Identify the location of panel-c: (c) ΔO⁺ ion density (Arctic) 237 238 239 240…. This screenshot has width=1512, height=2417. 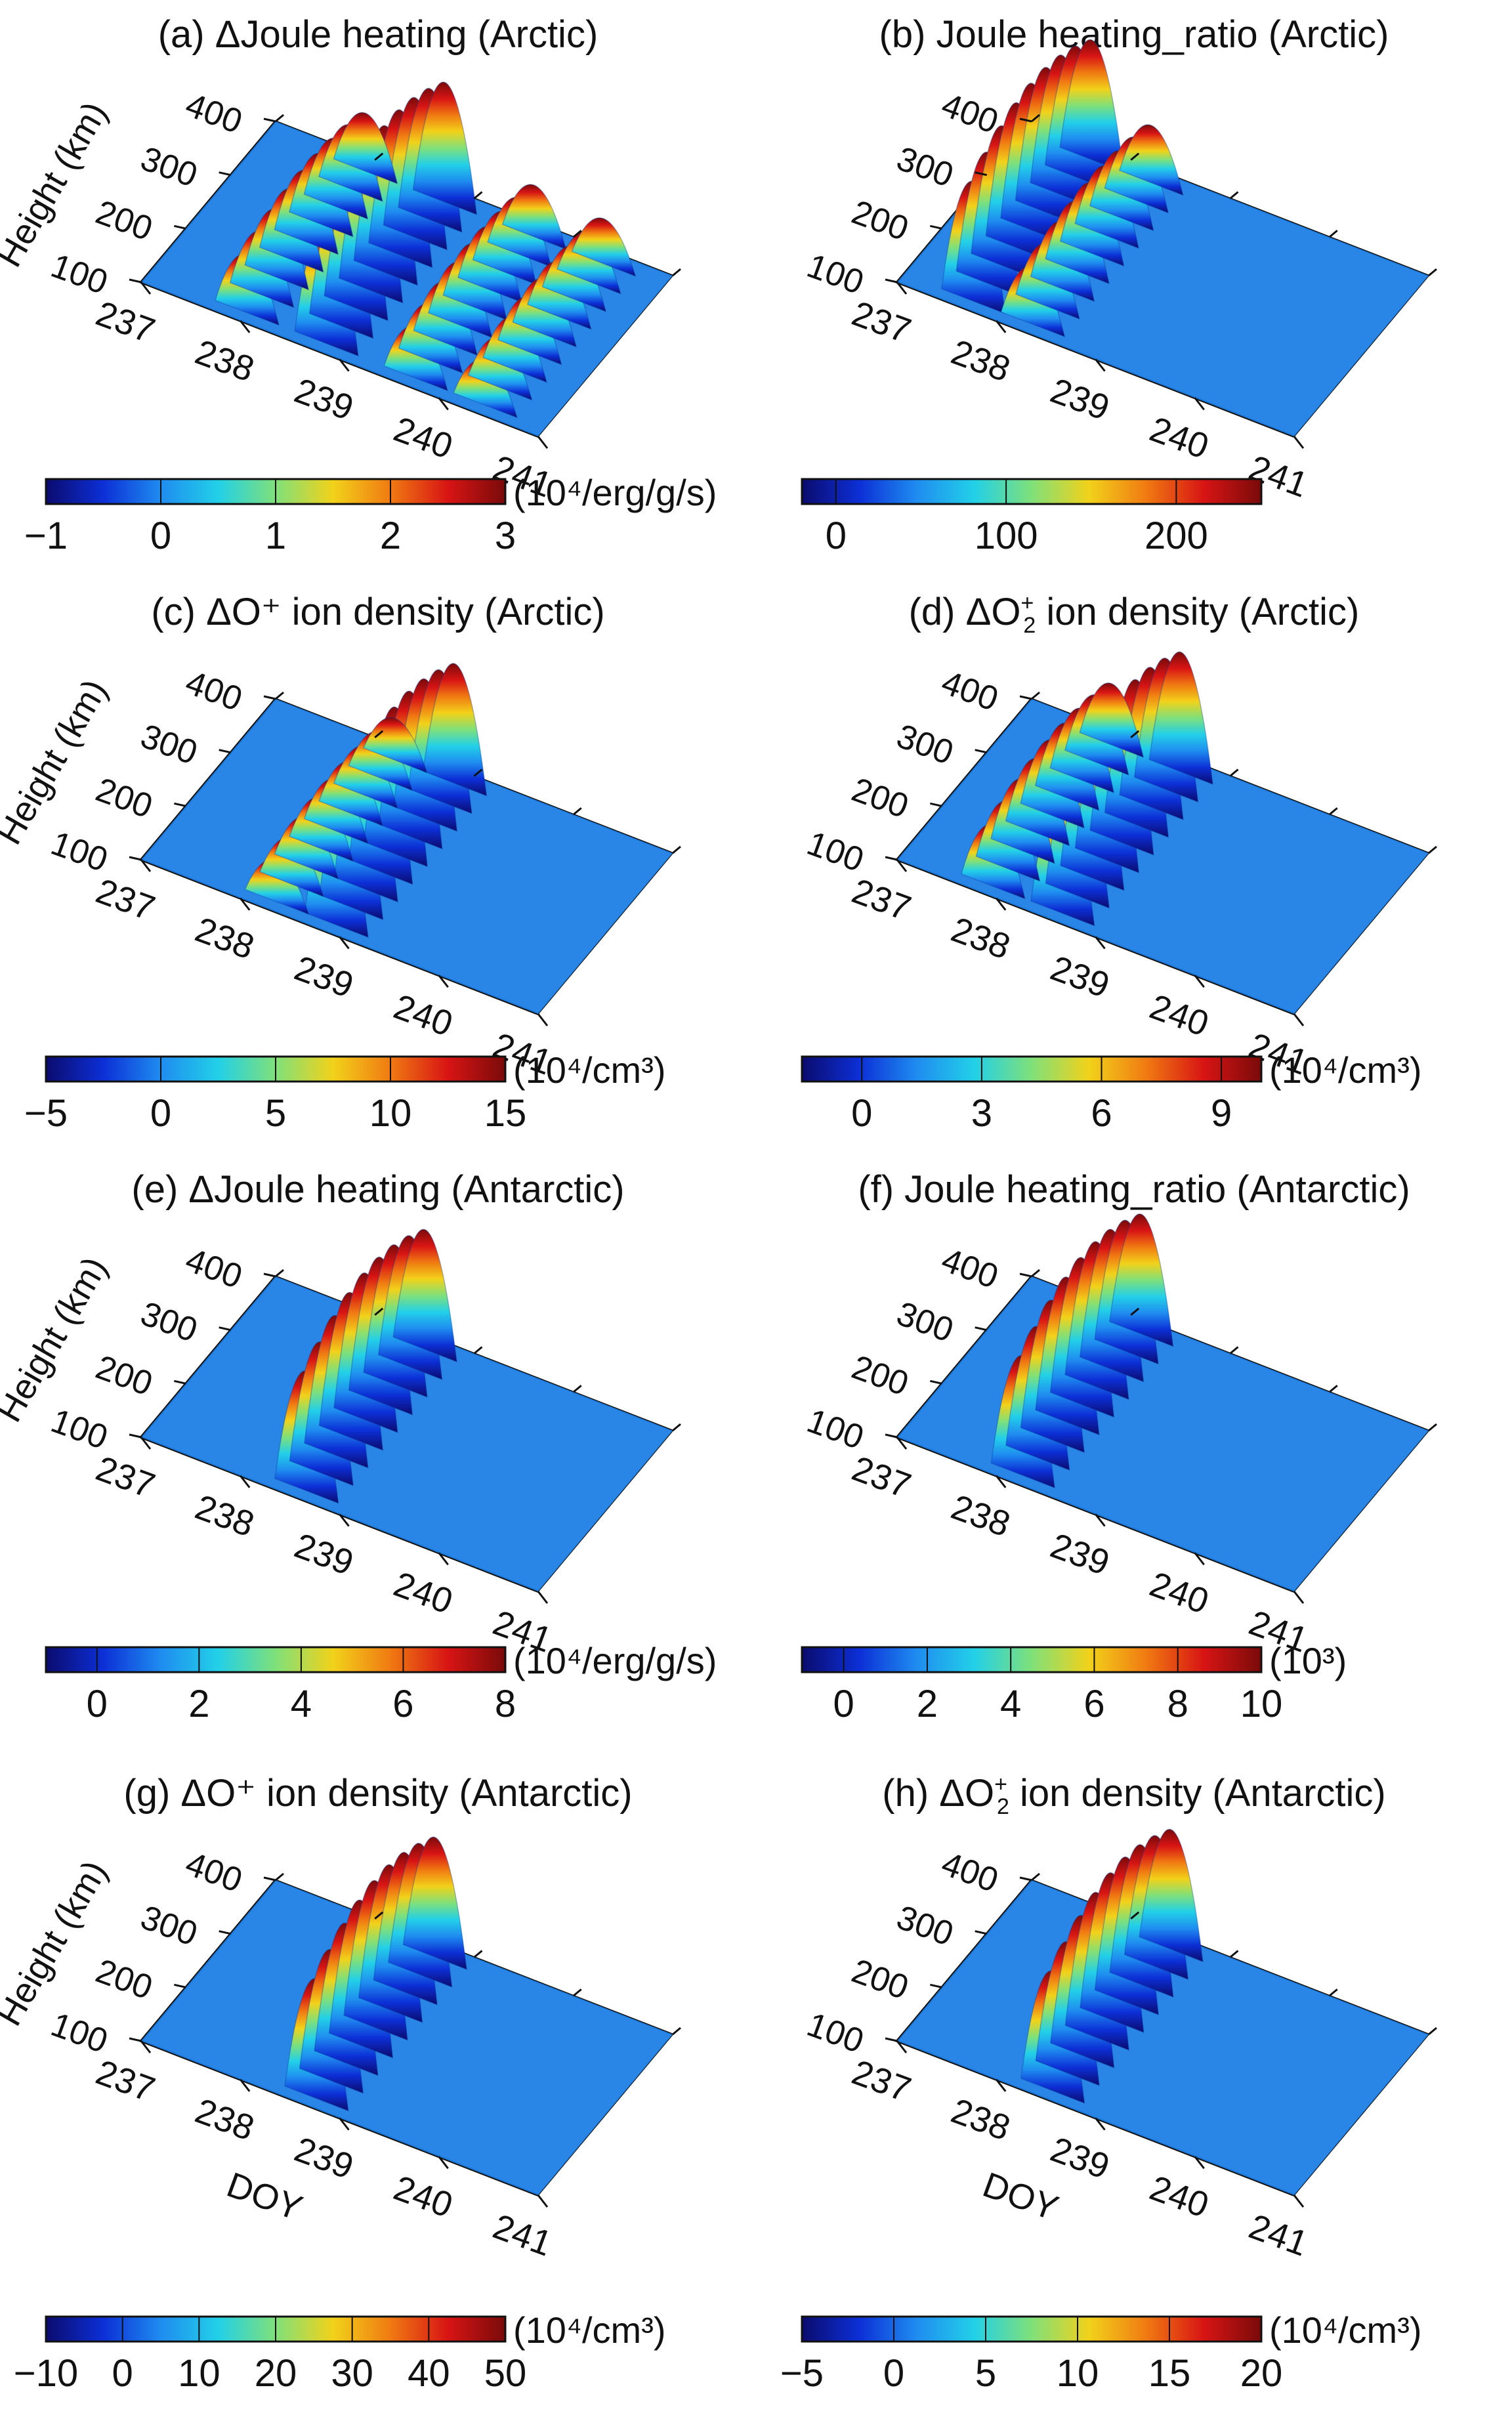
(378, 867).